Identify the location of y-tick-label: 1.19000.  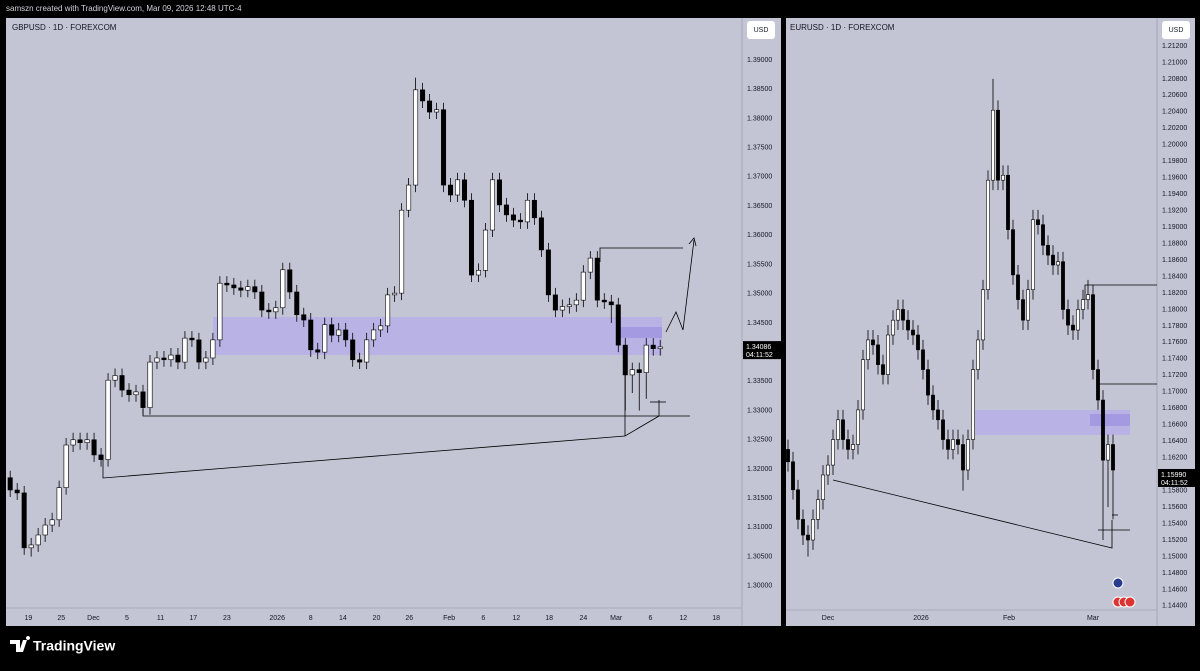
(1174, 227).